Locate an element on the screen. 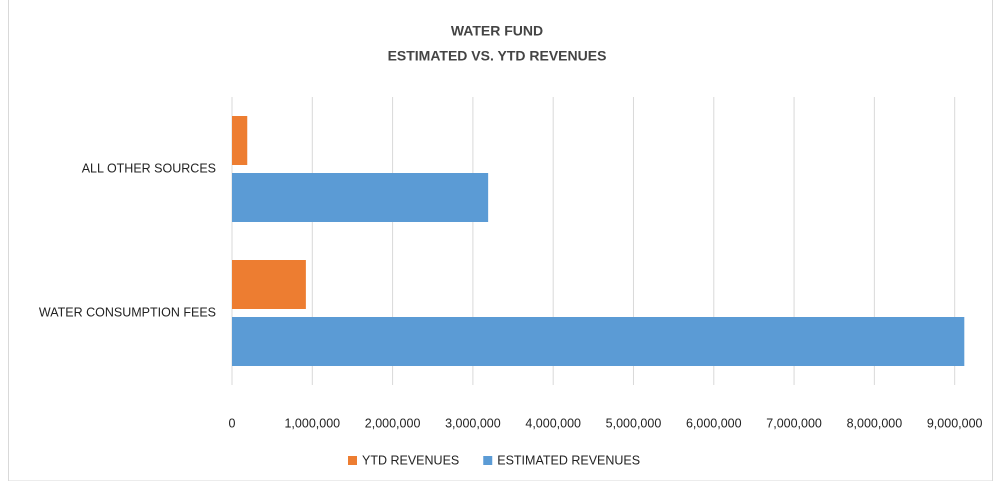 Image resolution: width=994 pixels, height=481 pixels. x-tick-label: 1,000,000 is located at coordinates (312, 423).